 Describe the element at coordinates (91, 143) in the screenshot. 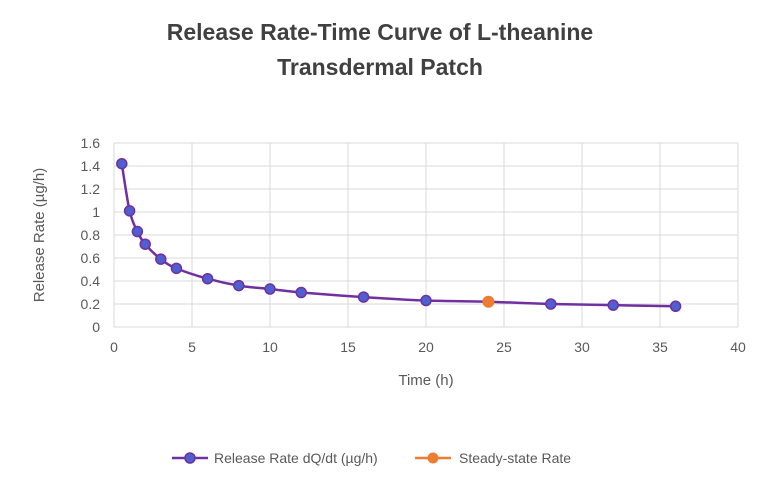

I see `y-tick-label: 1.6` at that location.